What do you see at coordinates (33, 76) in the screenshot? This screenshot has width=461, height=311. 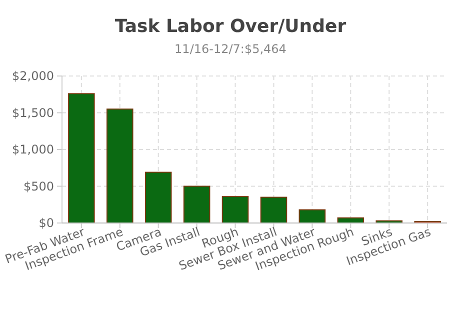 I see `y-tick-label: $2,000` at bounding box center [33, 76].